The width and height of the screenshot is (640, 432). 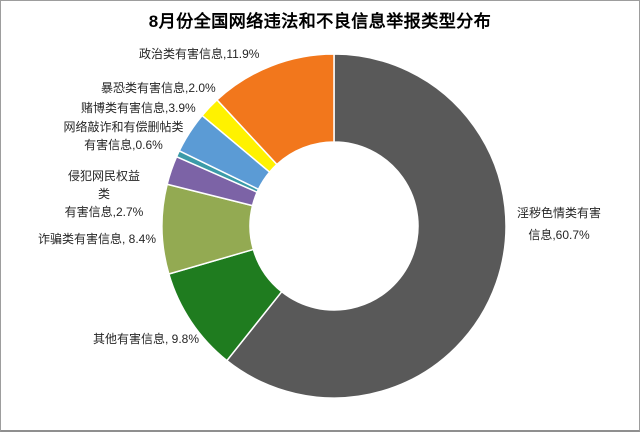 I want to click on label-other-harmful: 其他有害信息, 9.8%, so click(x=146, y=339).